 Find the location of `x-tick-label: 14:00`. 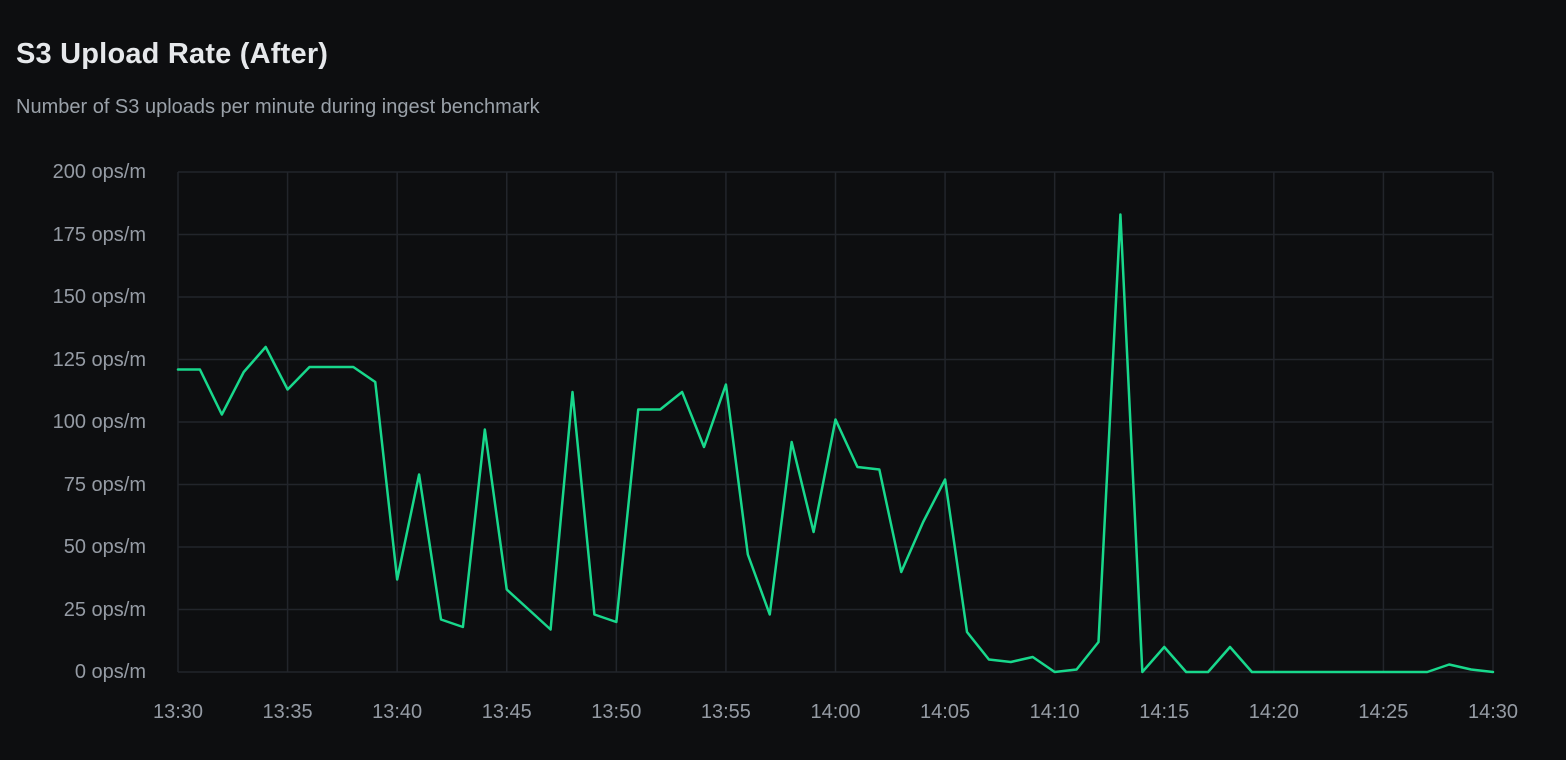

x-tick-label: 14:00 is located at coordinates (835, 712).